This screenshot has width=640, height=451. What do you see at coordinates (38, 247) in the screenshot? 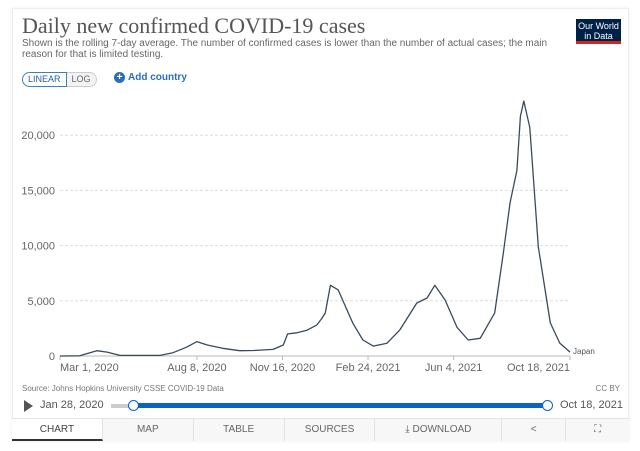
I see `y-tick-label: 10,000` at bounding box center [38, 247].